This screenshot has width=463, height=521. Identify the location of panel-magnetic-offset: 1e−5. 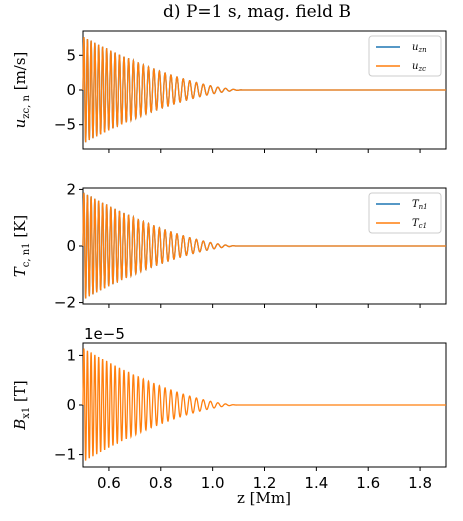
(104, 334).